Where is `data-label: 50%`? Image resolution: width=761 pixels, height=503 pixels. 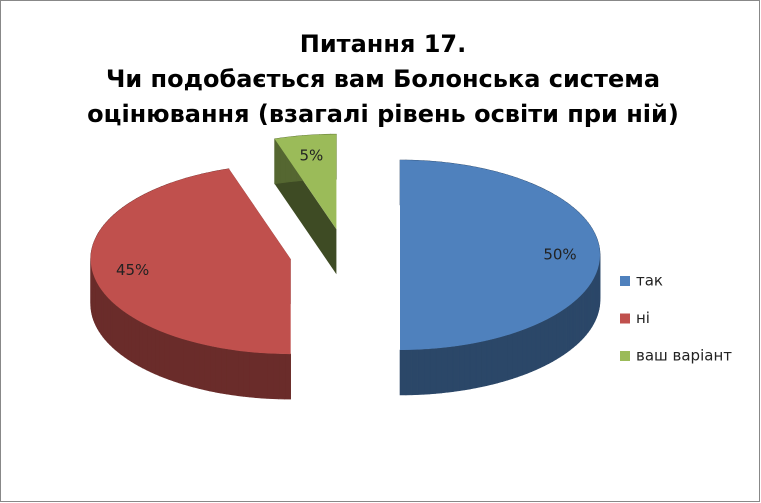 data-label: 50% is located at coordinates (559, 255).